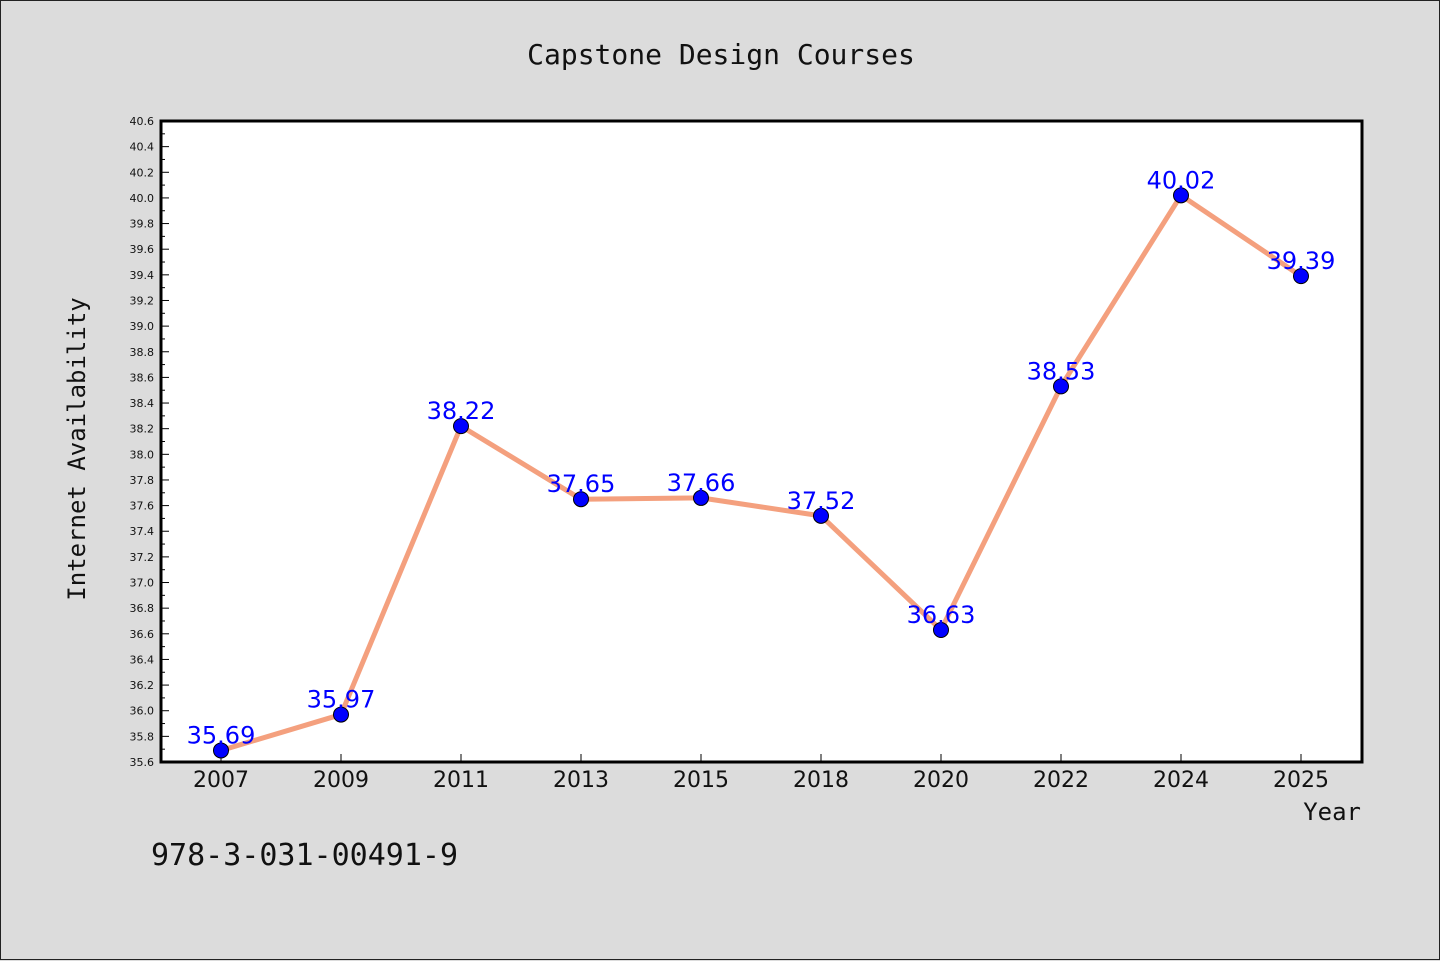 The height and width of the screenshot is (961, 1440). Describe the element at coordinates (142, 736) in the screenshot. I see `y-tick-label: 35.8` at that location.